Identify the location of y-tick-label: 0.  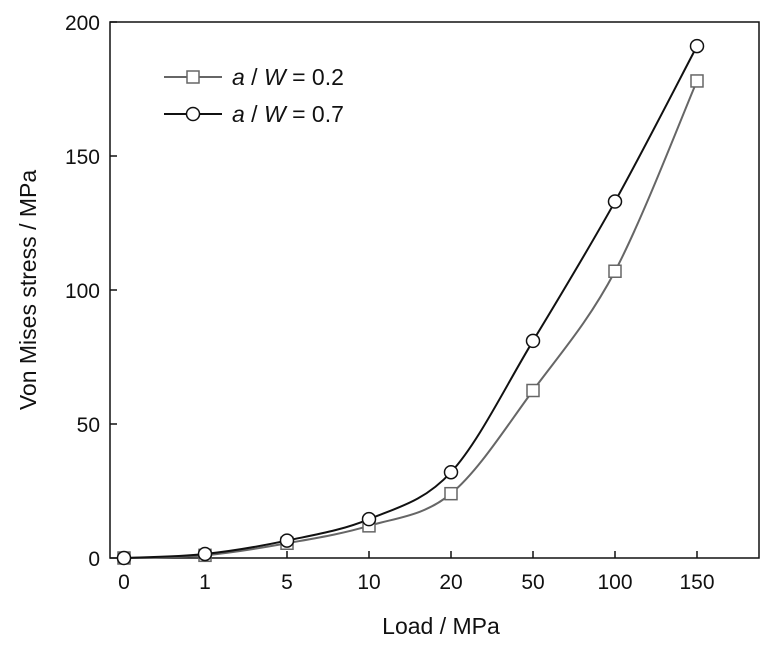
(94, 559).